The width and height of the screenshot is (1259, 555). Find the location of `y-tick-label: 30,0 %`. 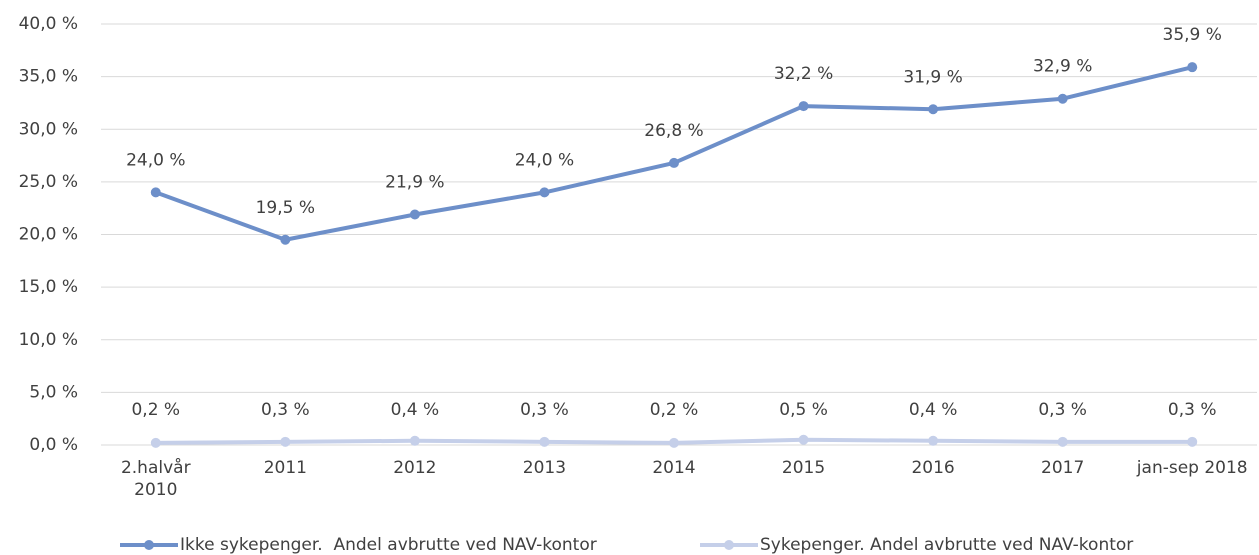

y-tick-label: 30,0 % is located at coordinates (48, 129).